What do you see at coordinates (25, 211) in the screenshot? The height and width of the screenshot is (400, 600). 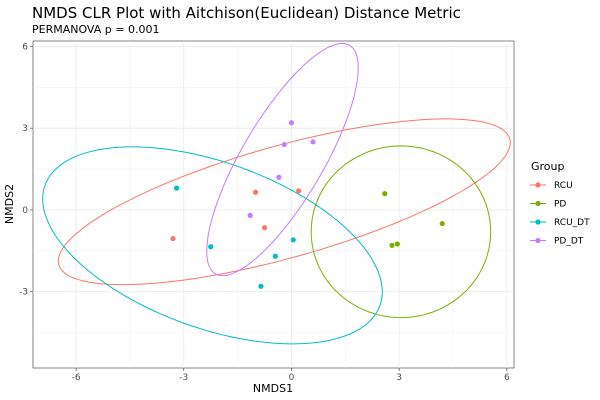 I see `y-tick-label: 0` at bounding box center [25, 211].